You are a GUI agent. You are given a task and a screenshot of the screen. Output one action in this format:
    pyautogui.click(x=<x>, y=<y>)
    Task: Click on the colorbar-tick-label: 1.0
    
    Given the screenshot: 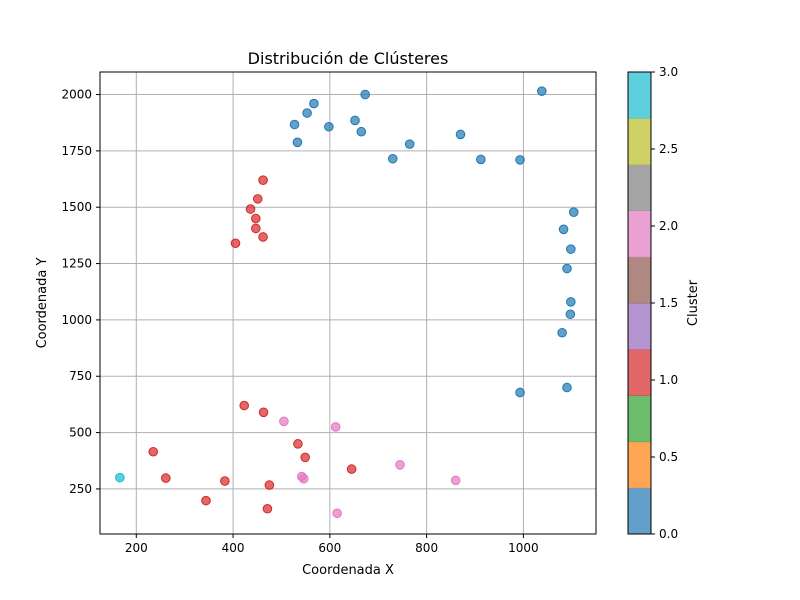 What is the action you would take?
    pyautogui.click(x=668, y=380)
    